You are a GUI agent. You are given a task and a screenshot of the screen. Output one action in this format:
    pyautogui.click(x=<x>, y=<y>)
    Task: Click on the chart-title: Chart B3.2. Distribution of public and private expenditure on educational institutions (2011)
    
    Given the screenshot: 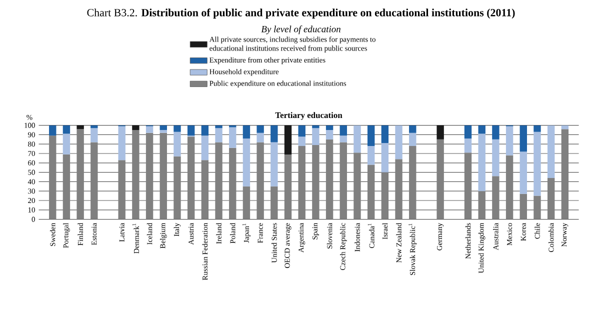 What is the action you would take?
    pyautogui.click(x=301, y=13)
    